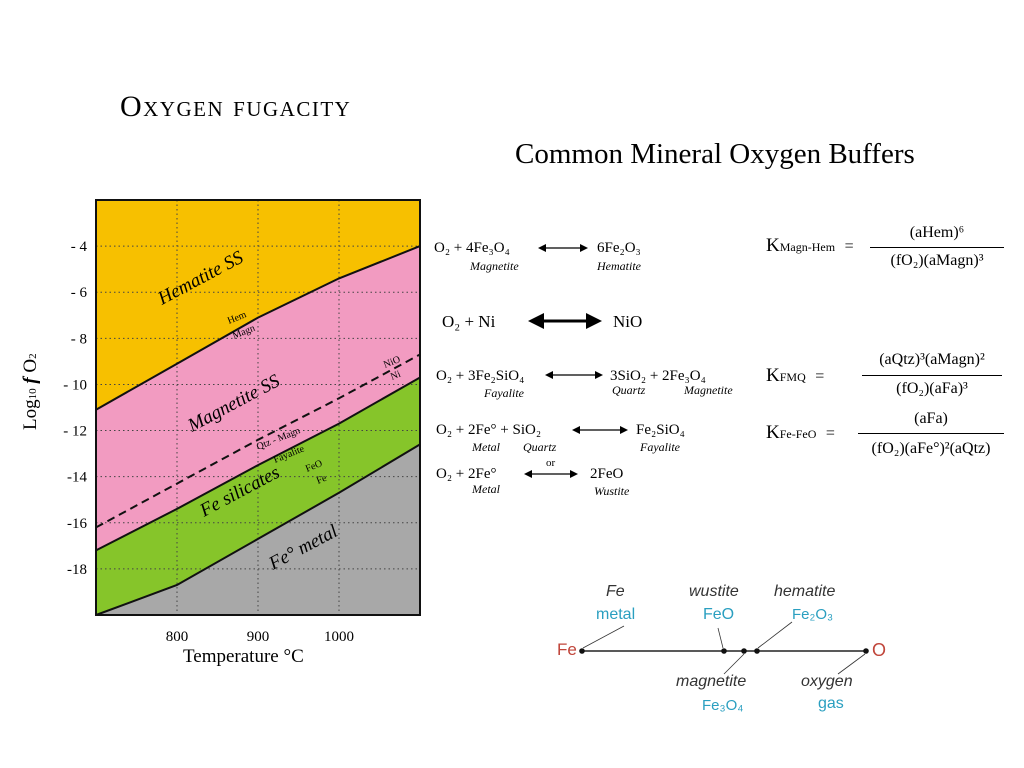 Image resolution: width=1024 pixels, height=768 pixels. I want to click on reaction-arrow-5-head-right, so click(574, 474).